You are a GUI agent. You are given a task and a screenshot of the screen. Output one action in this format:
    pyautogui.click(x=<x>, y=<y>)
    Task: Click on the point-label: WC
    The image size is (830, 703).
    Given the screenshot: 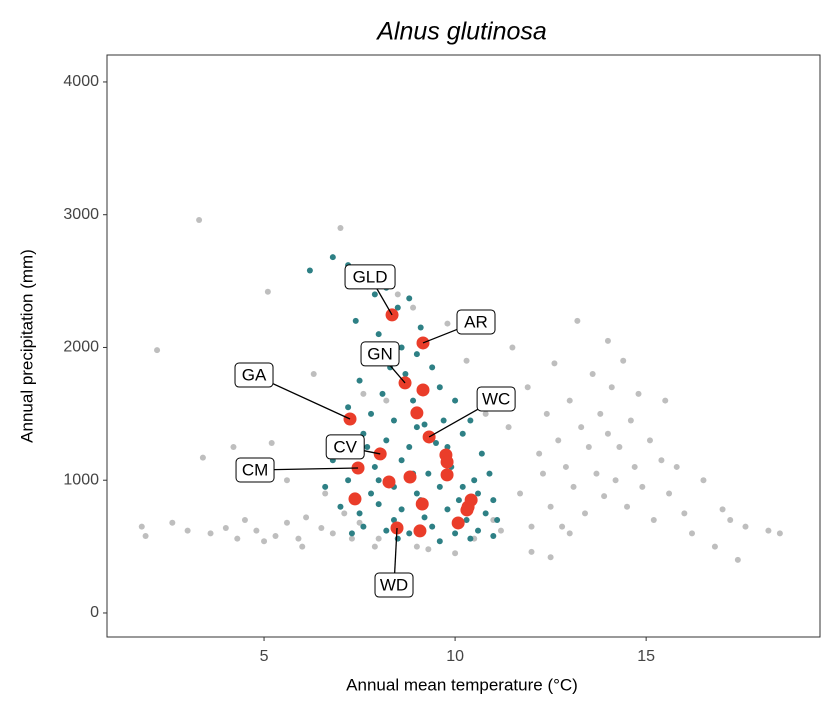 What is the action you would take?
    pyautogui.click(x=496, y=398)
    